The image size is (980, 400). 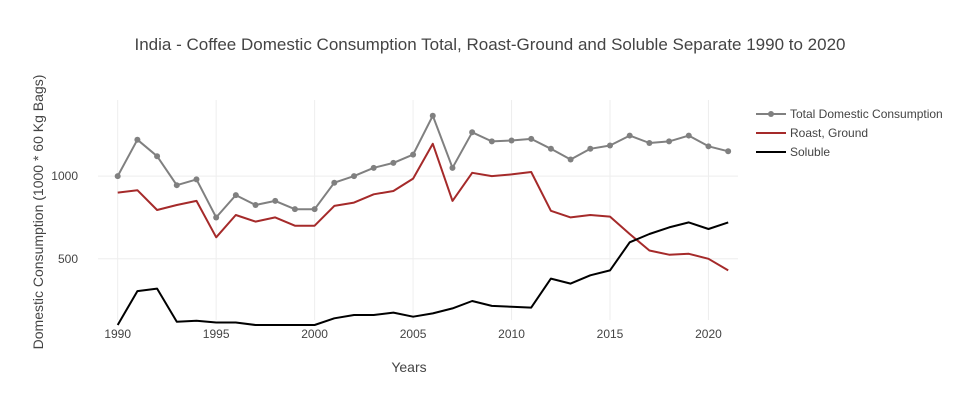 I want to click on x-tick-label: 2000, so click(x=314, y=334).